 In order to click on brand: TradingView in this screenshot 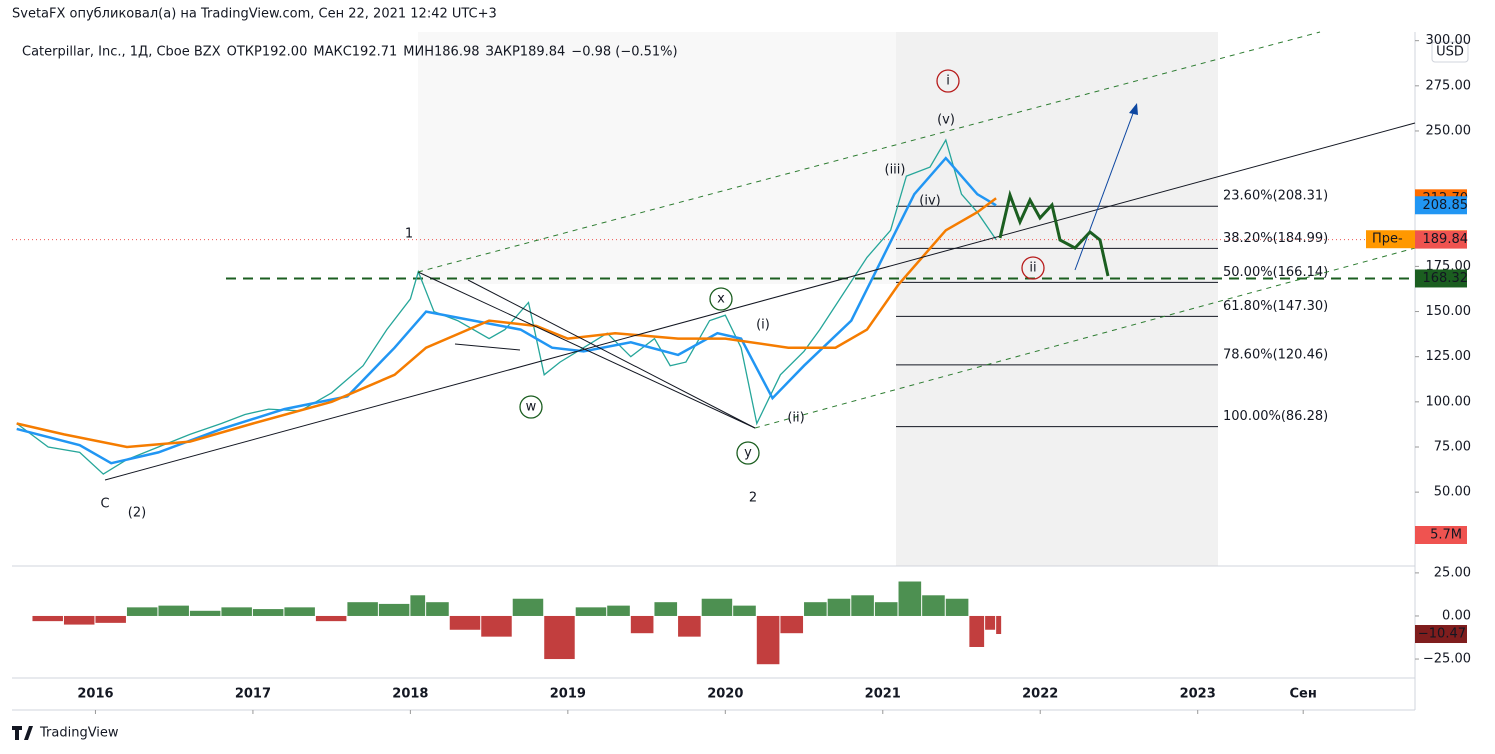, I will do `click(65, 733)`.